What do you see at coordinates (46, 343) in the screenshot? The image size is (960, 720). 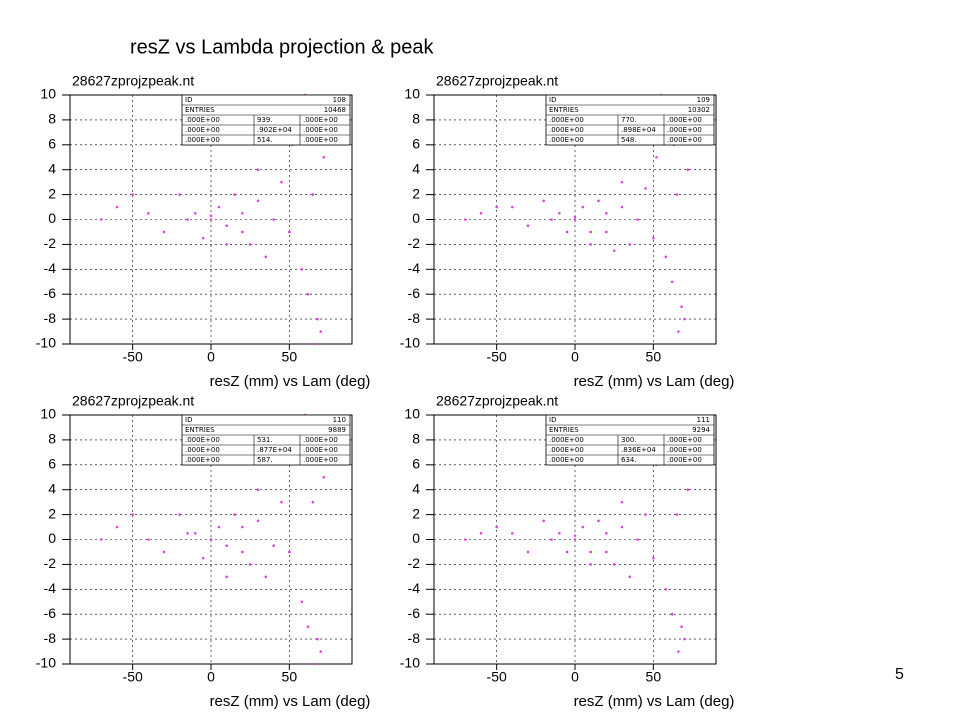 I see `y-tick-label: -10` at bounding box center [46, 343].